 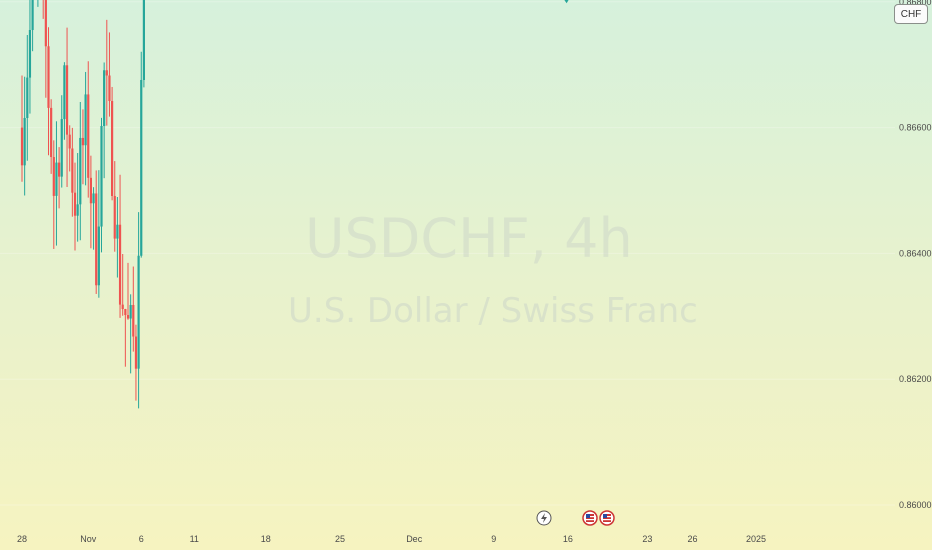 I want to click on lightning-icon, so click(x=544, y=518).